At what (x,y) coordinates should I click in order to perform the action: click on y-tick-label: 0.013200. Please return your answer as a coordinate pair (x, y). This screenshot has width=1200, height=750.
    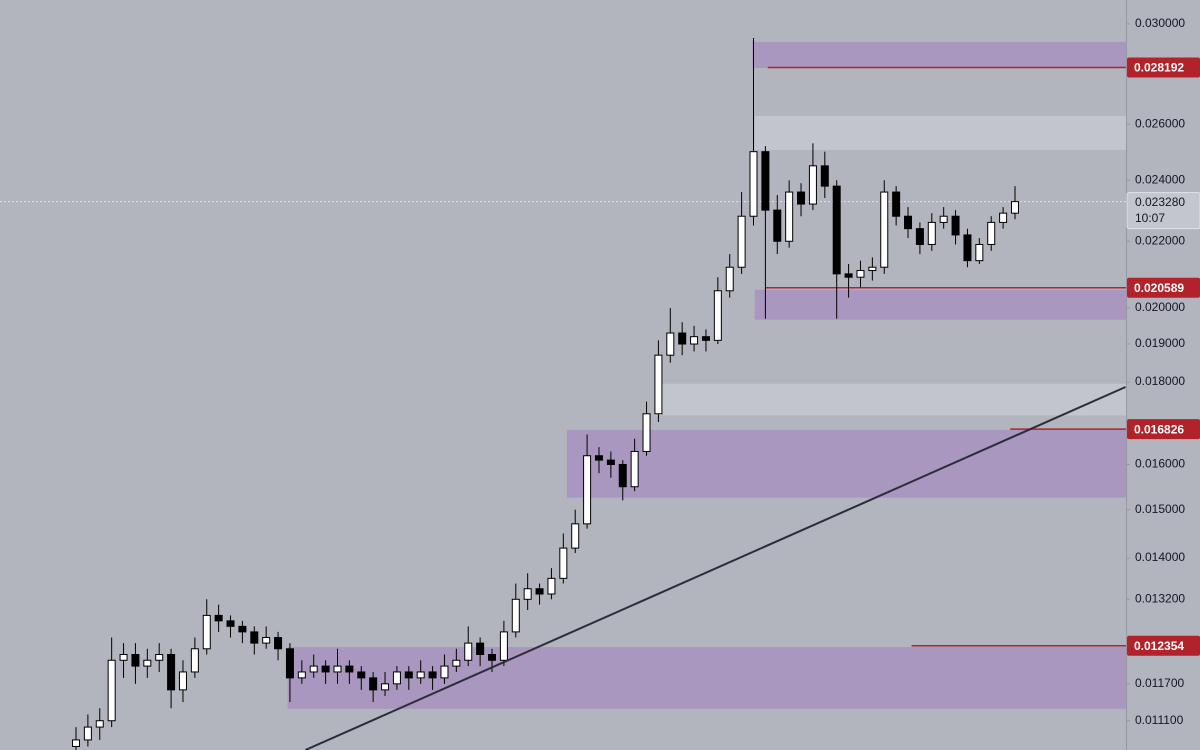
    Looking at the image, I should click on (1160, 598).